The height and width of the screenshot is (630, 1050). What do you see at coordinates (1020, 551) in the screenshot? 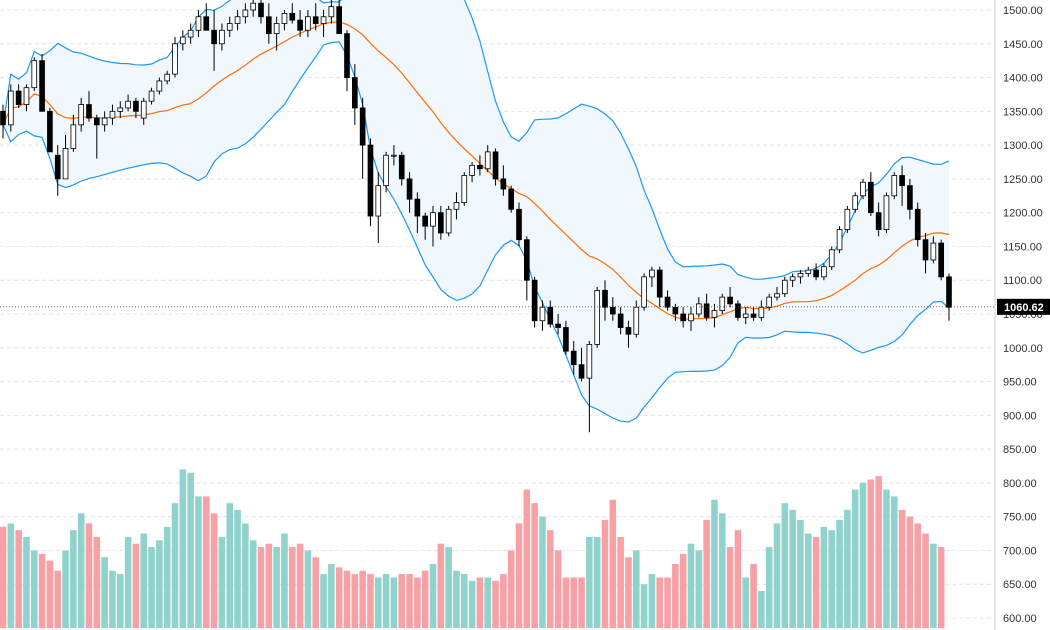
I see `y-tick-label: 700.00` at bounding box center [1020, 551].